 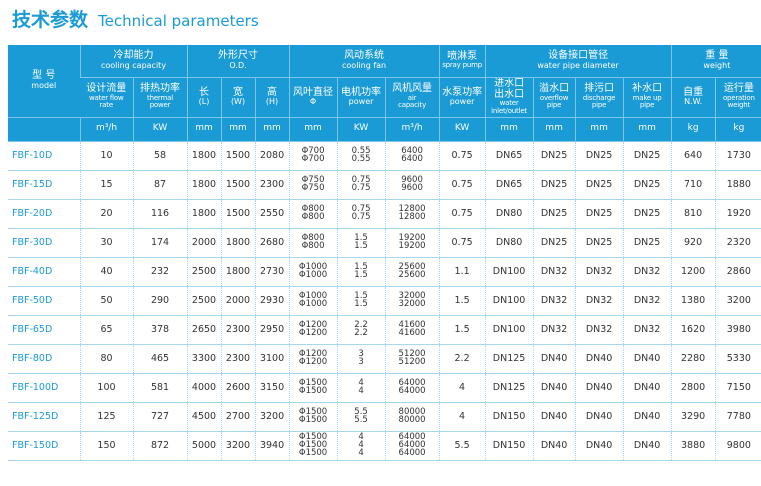 I want to click on fan-stack: Φ1000 Φ1000, so click(x=313, y=271).